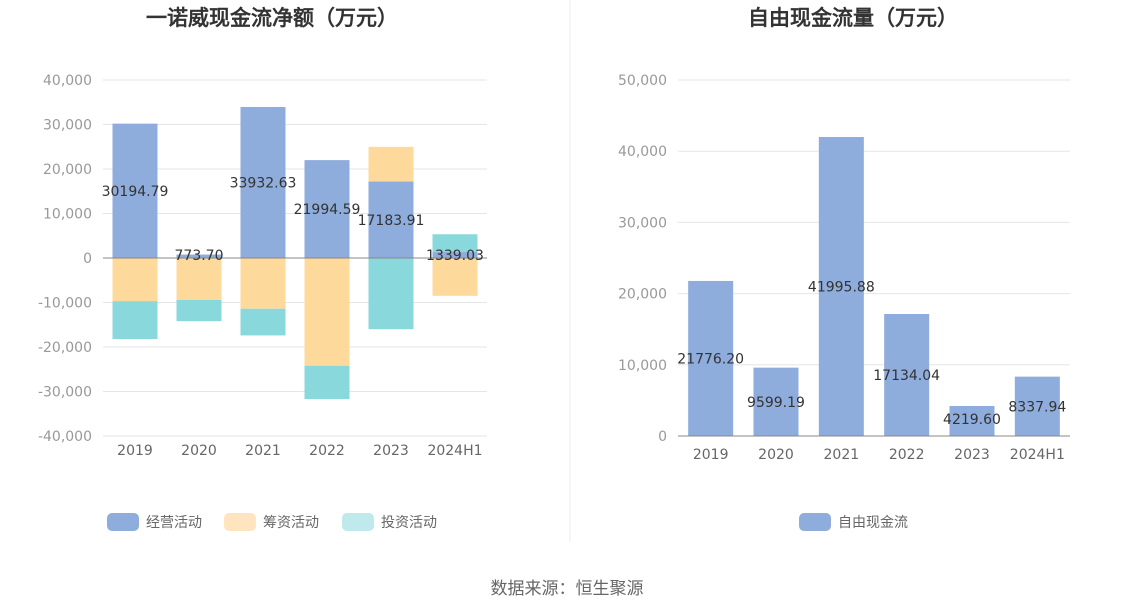 Image resolution: width=1134 pixels, height=612 pixels. Describe the element at coordinates (174, 523) in the screenshot. I see `legend-label: 经营活动` at that location.